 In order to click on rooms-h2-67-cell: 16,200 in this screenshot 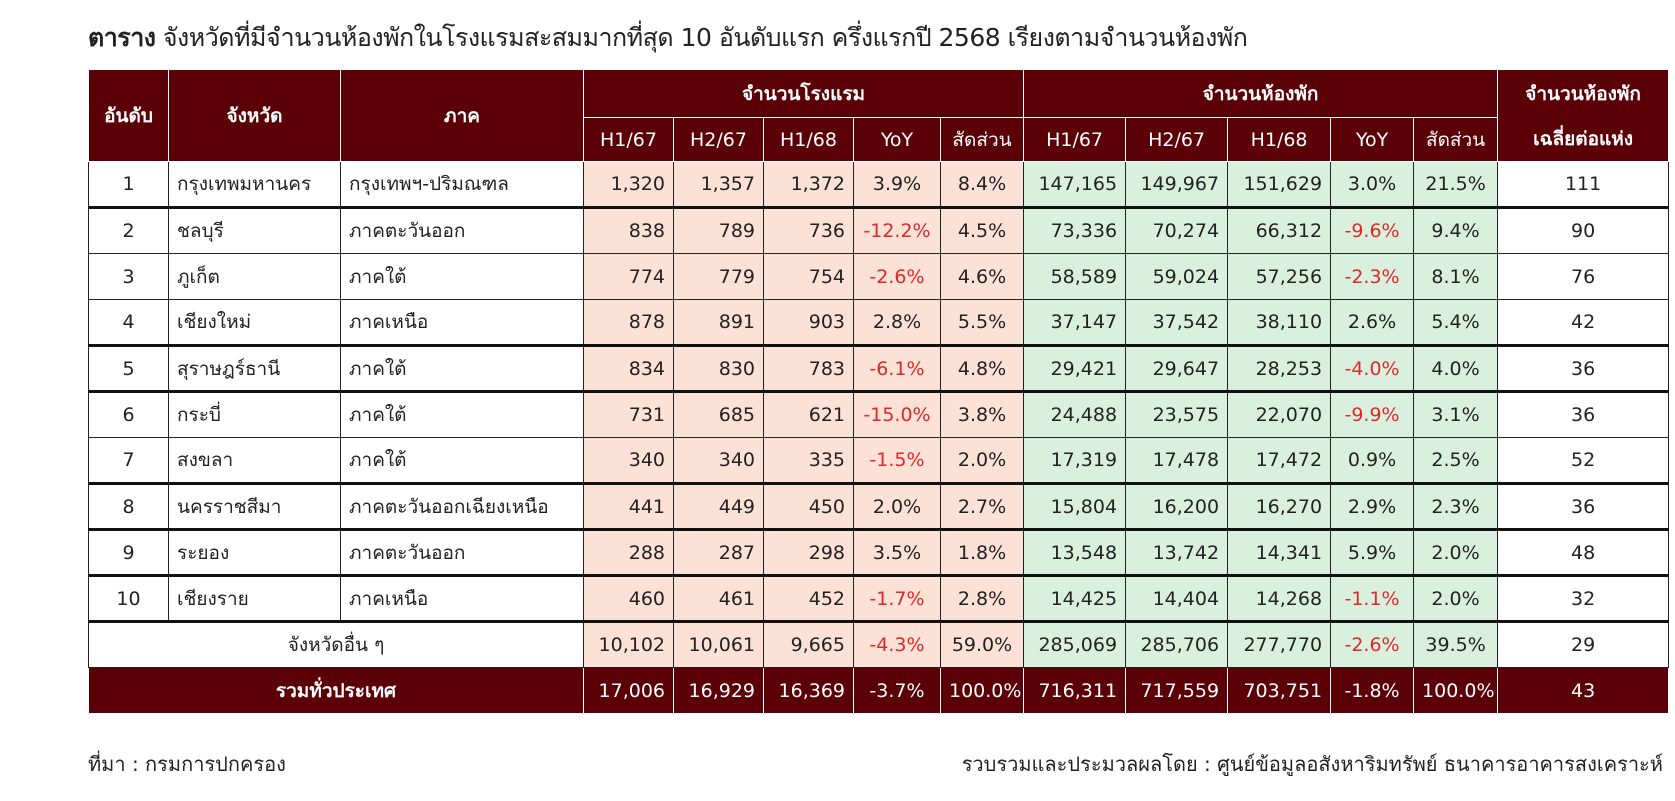, I will do `click(1177, 507)`.